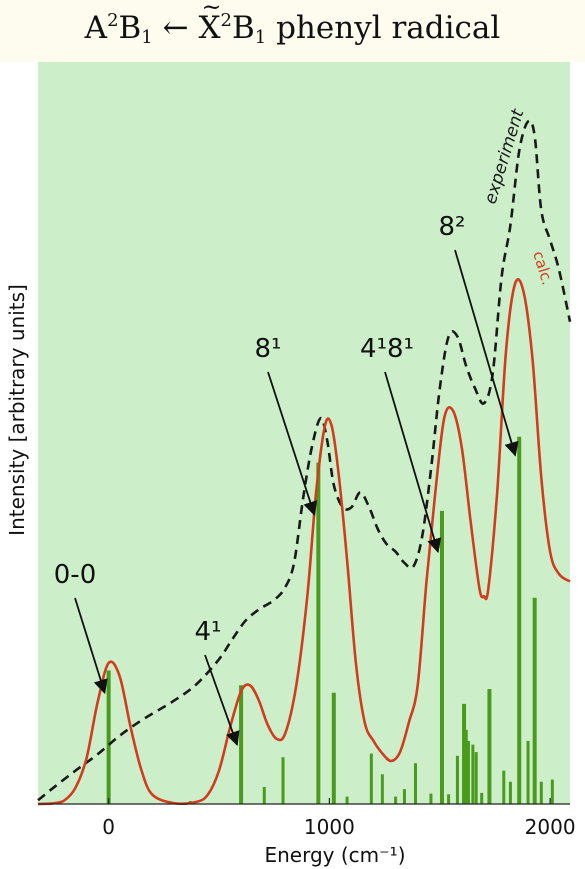  Describe the element at coordinates (113, 20) in the screenshot. I see `title-upper-multiplicity: 2` at that location.